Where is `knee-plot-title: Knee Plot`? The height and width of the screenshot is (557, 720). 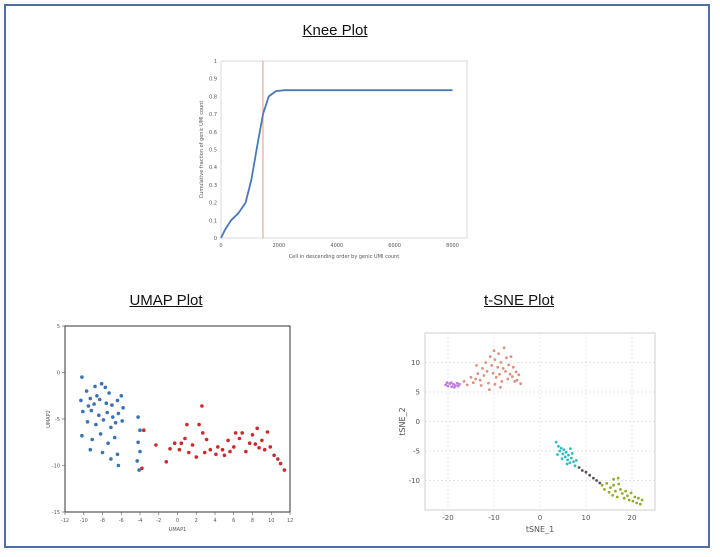
knee-plot-title: Knee Plot is located at coordinates (335, 30).